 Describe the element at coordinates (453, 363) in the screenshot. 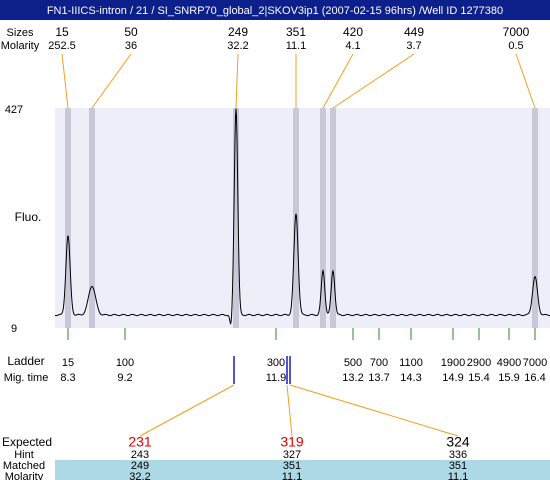

I see `ladder-size: 1900` at that location.